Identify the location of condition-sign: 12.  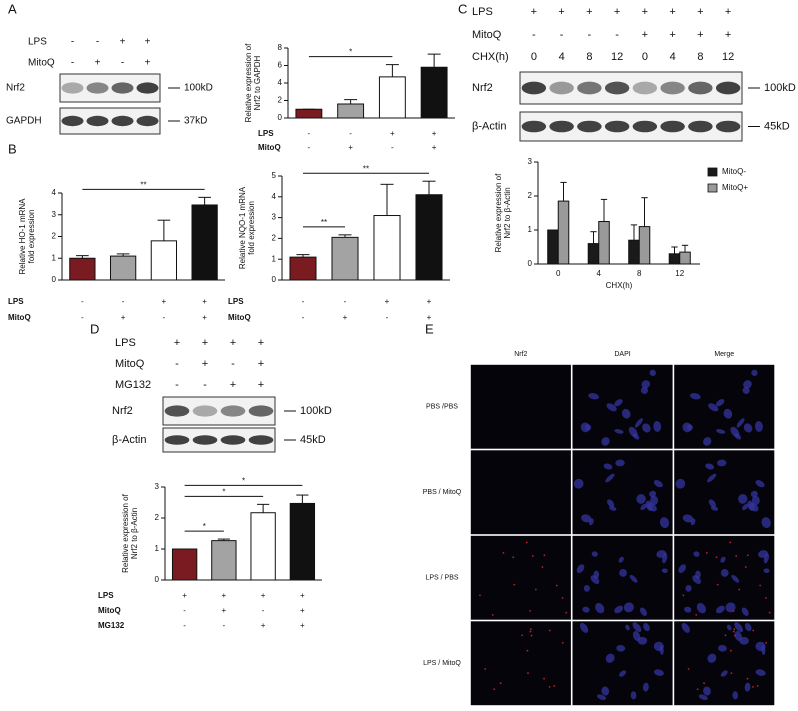
(728, 57).